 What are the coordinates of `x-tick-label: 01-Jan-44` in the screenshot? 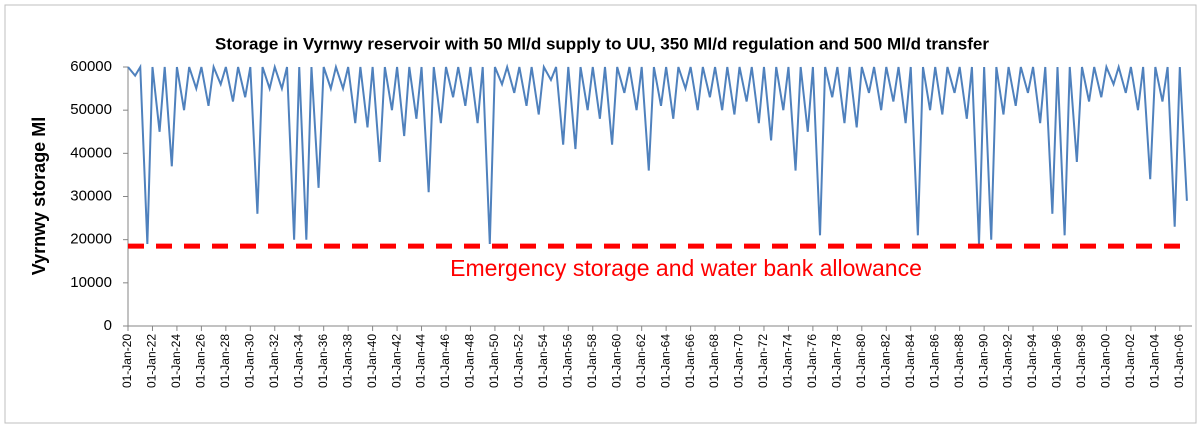 It's located at (421, 361).